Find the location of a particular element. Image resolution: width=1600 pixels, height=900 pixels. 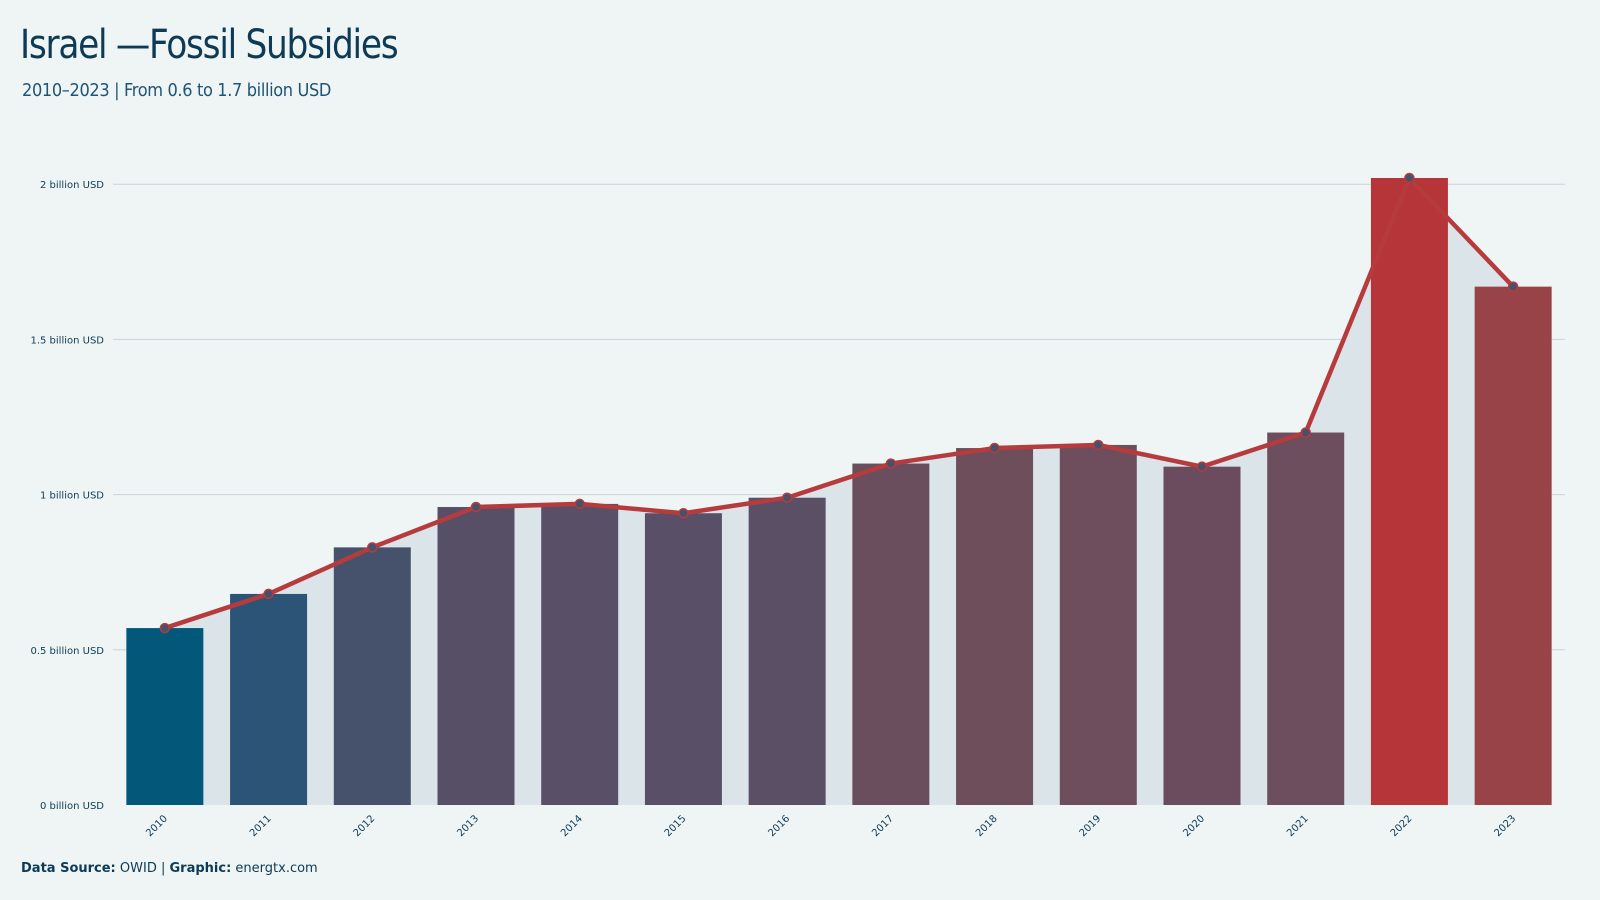

point-2020 is located at coordinates (1202, 466).